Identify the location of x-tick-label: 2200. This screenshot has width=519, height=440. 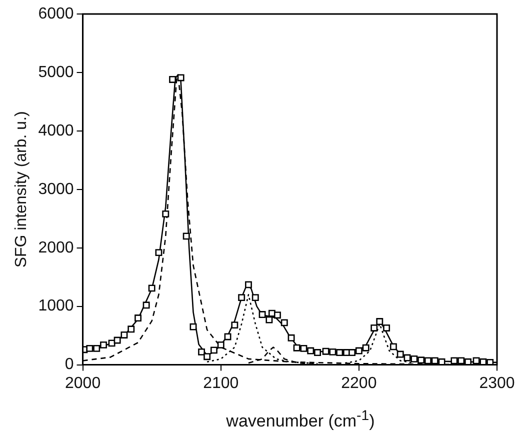
(359, 383).